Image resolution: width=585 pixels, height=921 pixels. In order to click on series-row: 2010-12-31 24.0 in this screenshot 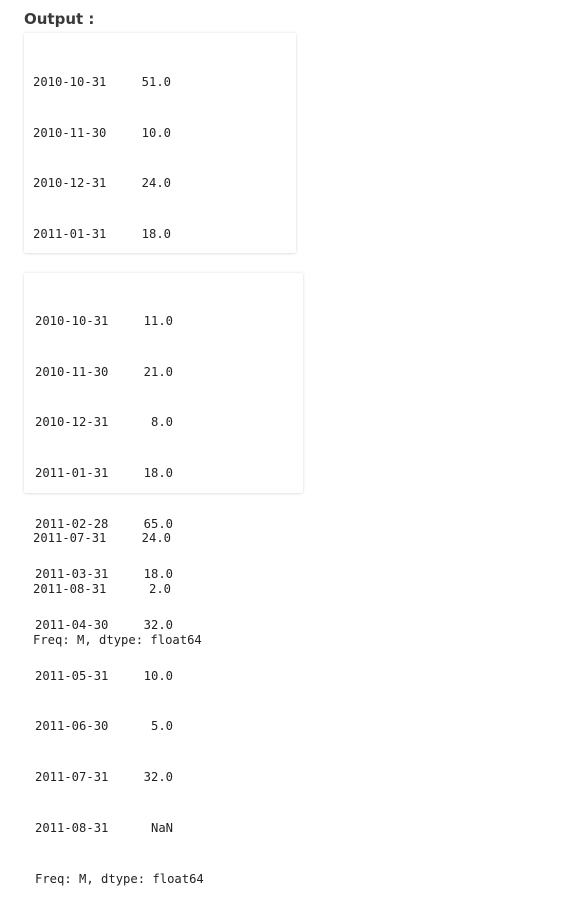, I will do `click(117, 183)`.